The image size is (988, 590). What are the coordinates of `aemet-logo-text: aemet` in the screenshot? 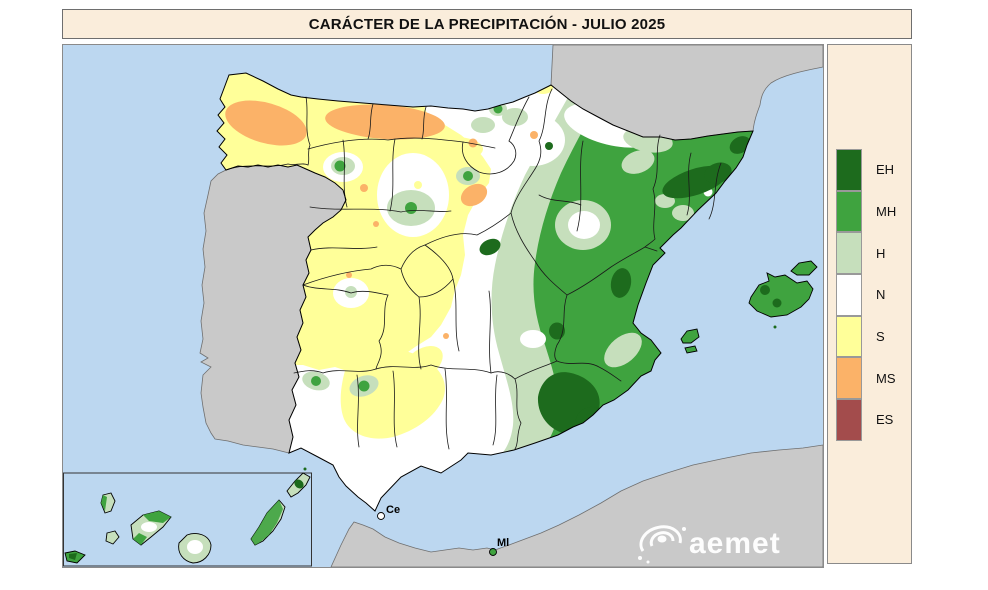 It's located at (735, 543).